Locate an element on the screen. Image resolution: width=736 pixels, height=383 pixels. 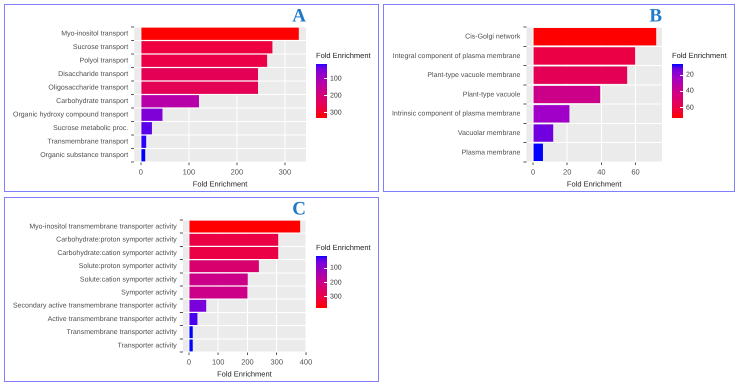
chart-title: C is located at coordinates (299, 209).